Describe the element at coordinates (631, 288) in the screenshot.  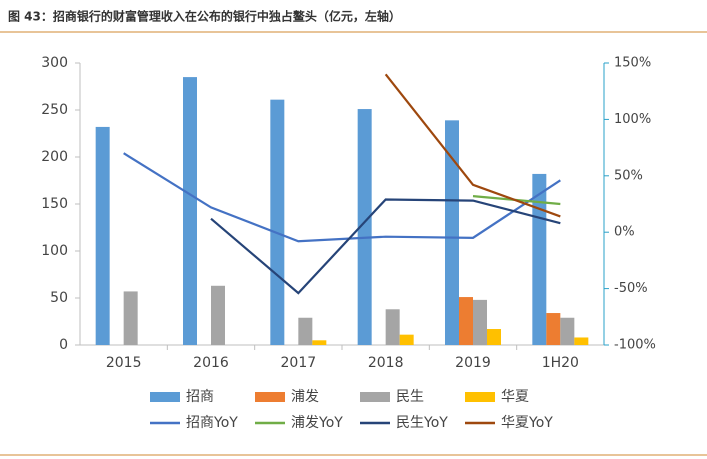
I see `y2-tick-label: -50%` at that location.